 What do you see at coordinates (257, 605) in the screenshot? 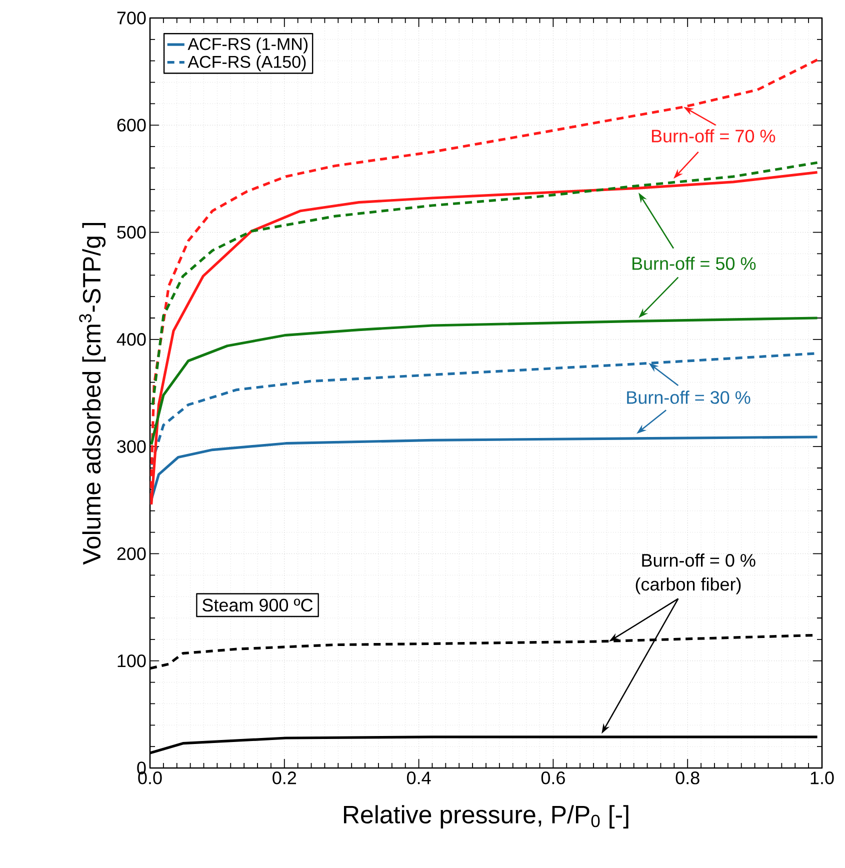
I see `annotation: Steam 900 ºC` at bounding box center [257, 605].